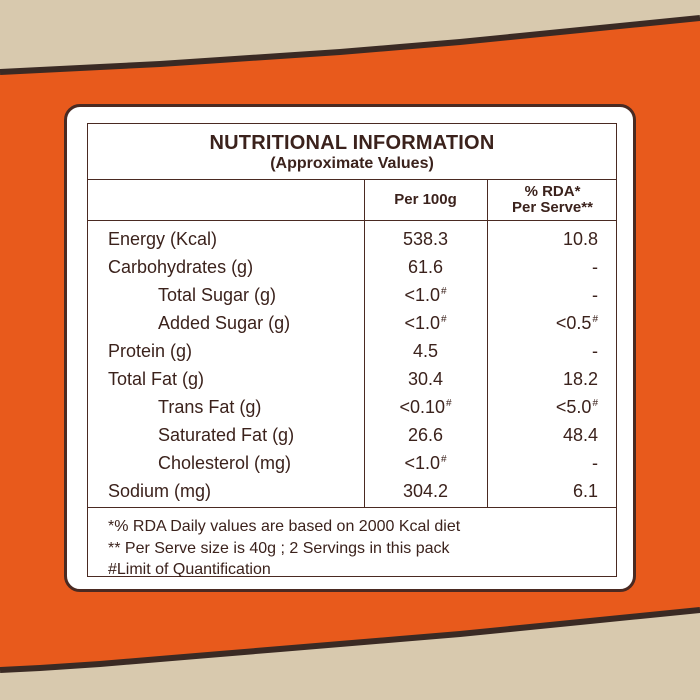 The height and width of the screenshot is (700, 700). Describe the element at coordinates (224, 323) in the screenshot. I see `nutrient-label: Added Sugar (g)` at that location.